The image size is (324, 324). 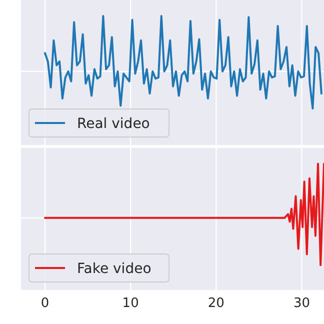 What do you see at coordinates (216, 304) in the screenshot?
I see `x-tick-label: 20` at bounding box center [216, 304].